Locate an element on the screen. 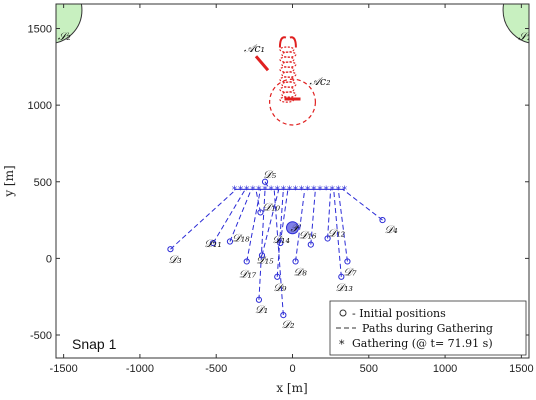  drone-label-D9: 𝒟₉ is located at coordinates (280, 287).